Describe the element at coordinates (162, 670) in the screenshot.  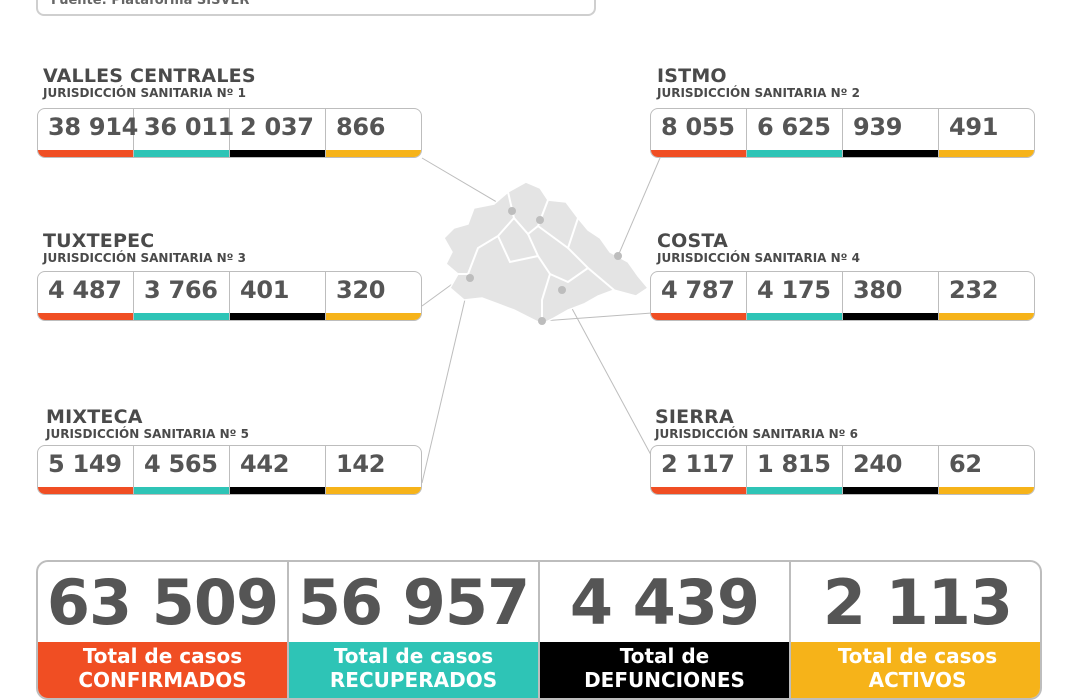
I see `total-label: Total de casos CONFIRMADOS` at that location.